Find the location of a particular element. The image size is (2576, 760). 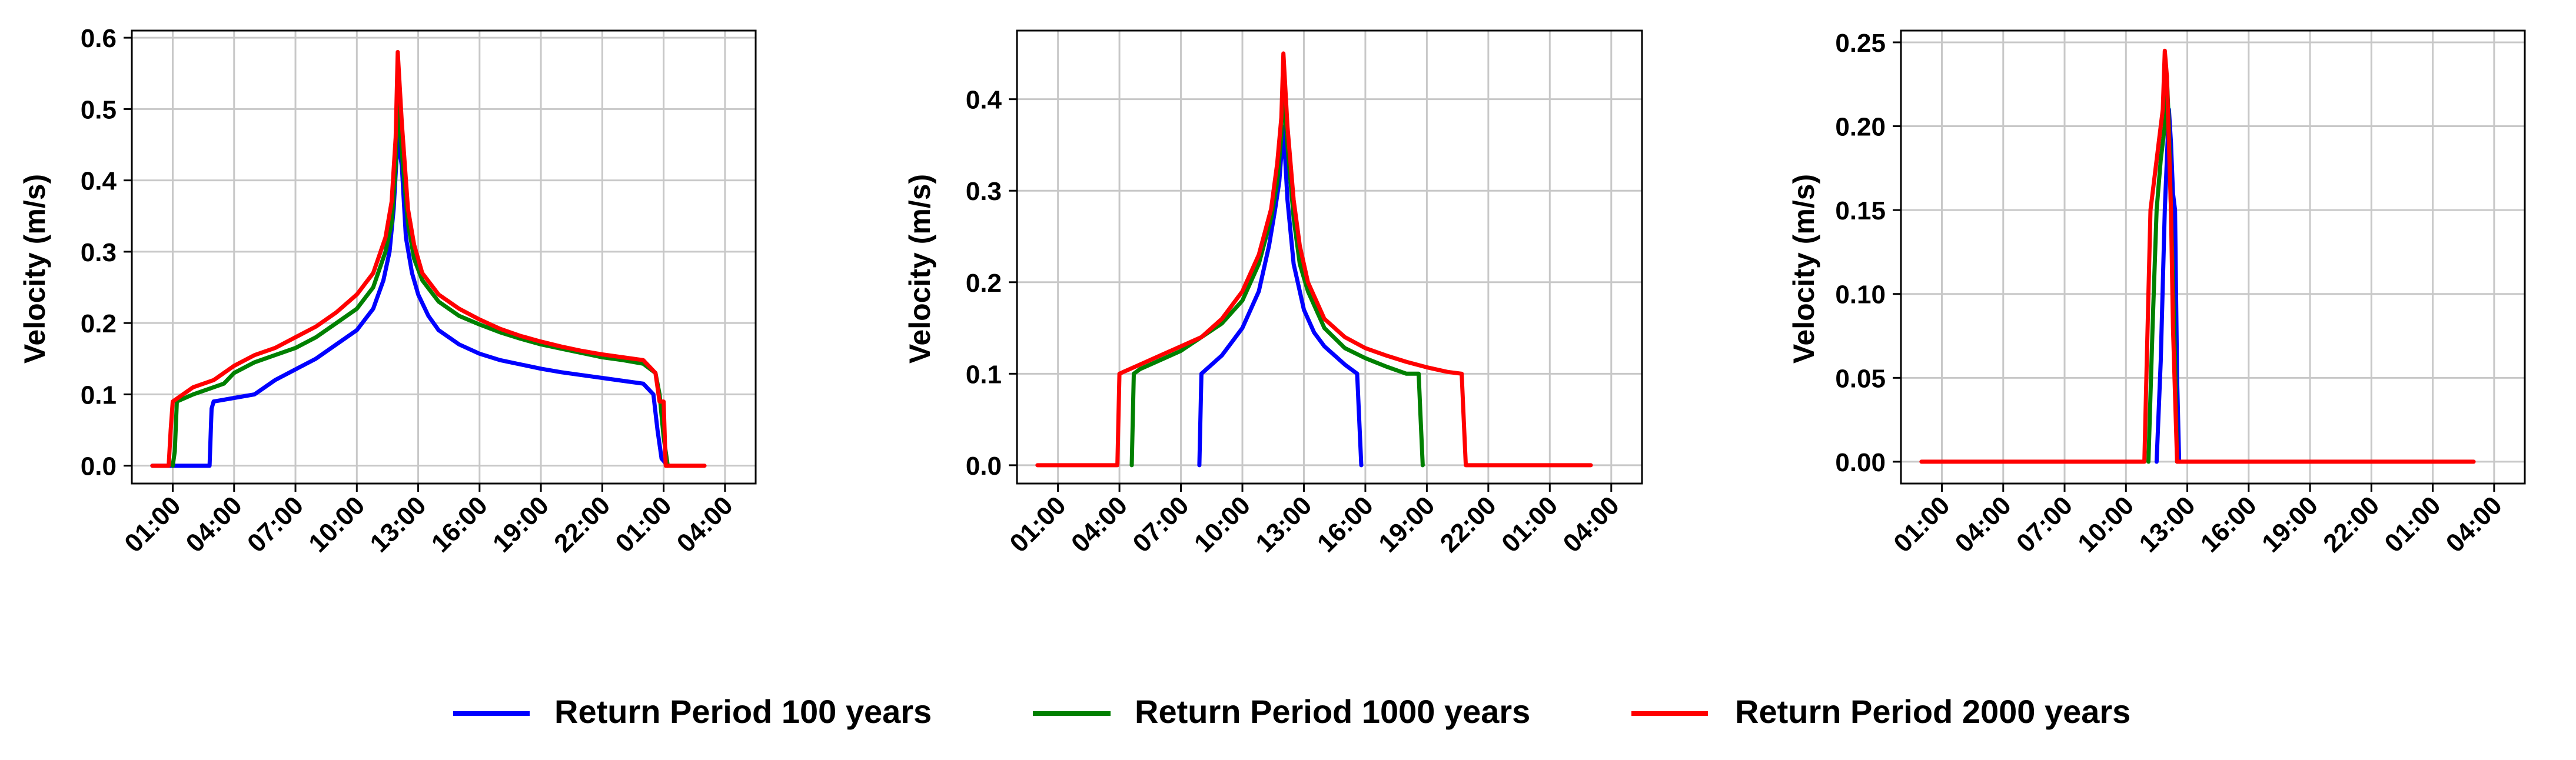

y-tick-label: 0.05 is located at coordinates (1860, 378).